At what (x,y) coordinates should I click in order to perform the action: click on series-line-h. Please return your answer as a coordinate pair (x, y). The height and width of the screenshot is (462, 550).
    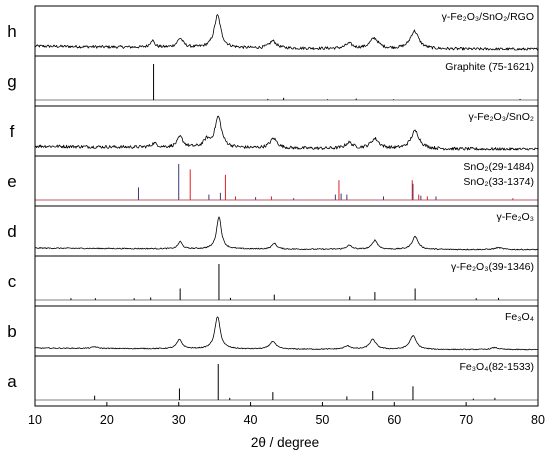
    Looking at the image, I should click on (286, 32).